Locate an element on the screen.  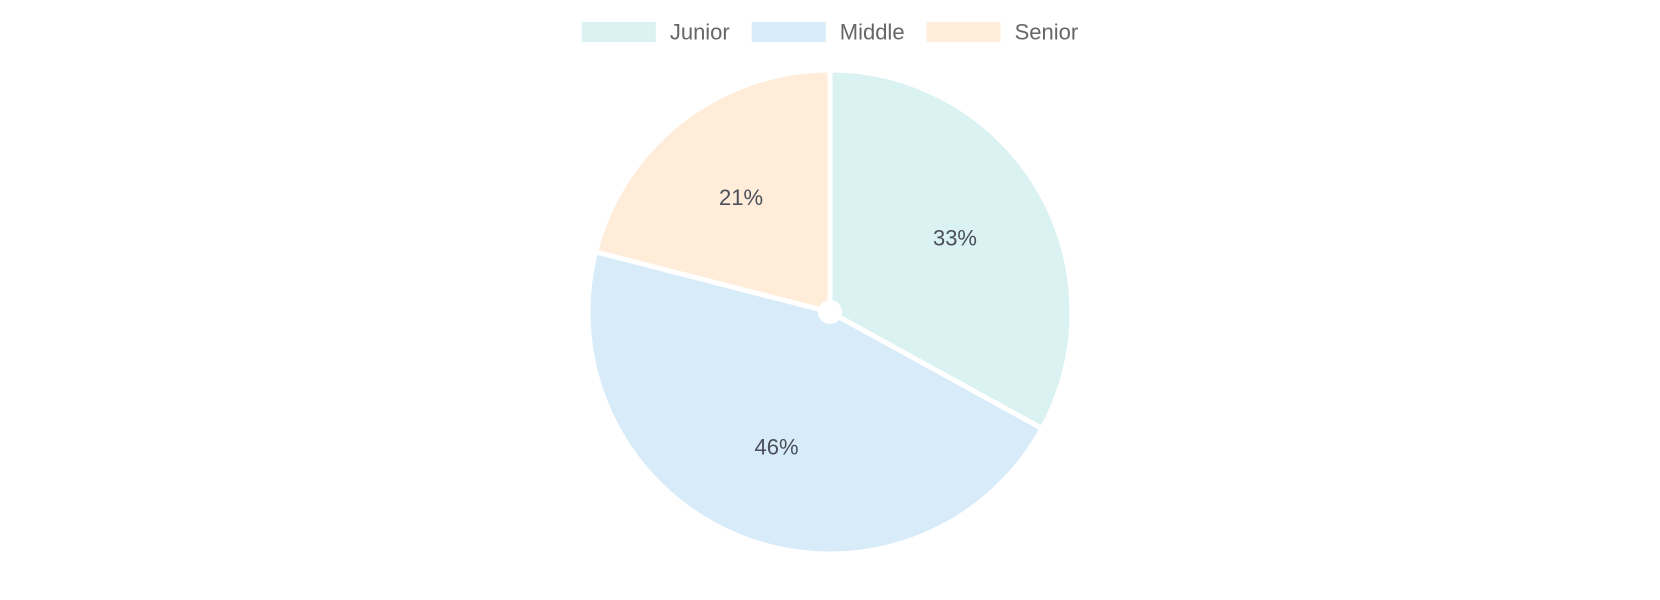
legend-label-middle: Middle is located at coordinates (872, 32).